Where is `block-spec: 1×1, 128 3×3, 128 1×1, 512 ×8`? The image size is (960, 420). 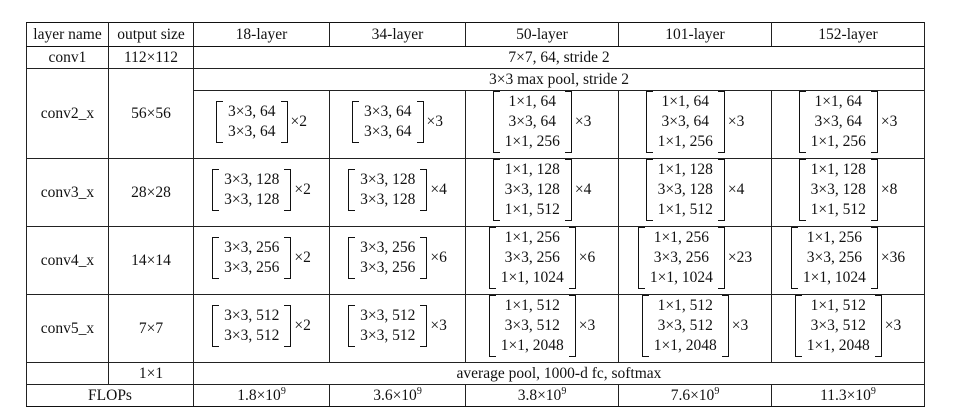
block-spec: 1×1, 128 3×3, 128 1×1, 512 ×8 is located at coordinates (847, 190).